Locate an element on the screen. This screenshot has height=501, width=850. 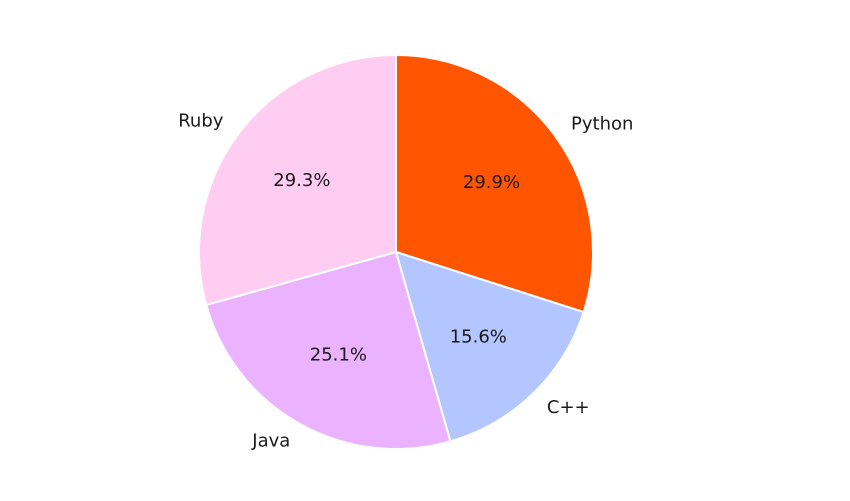
slice-label-python: Python is located at coordinates (602, 124).